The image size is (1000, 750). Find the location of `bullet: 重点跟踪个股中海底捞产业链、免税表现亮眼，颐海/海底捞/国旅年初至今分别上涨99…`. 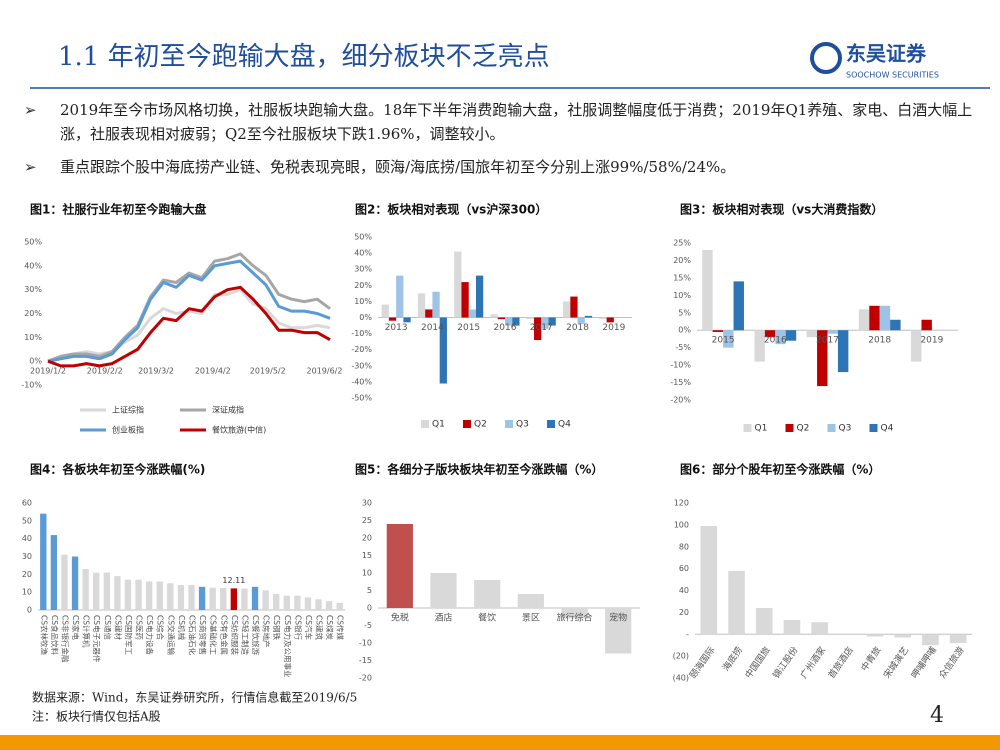

bullet: 重点跟踪个股中海底捞产业链、免税表现亮眼，颐海/海底捞/国旅年初至今分别上涨99… is located at coordinates (502, 167).